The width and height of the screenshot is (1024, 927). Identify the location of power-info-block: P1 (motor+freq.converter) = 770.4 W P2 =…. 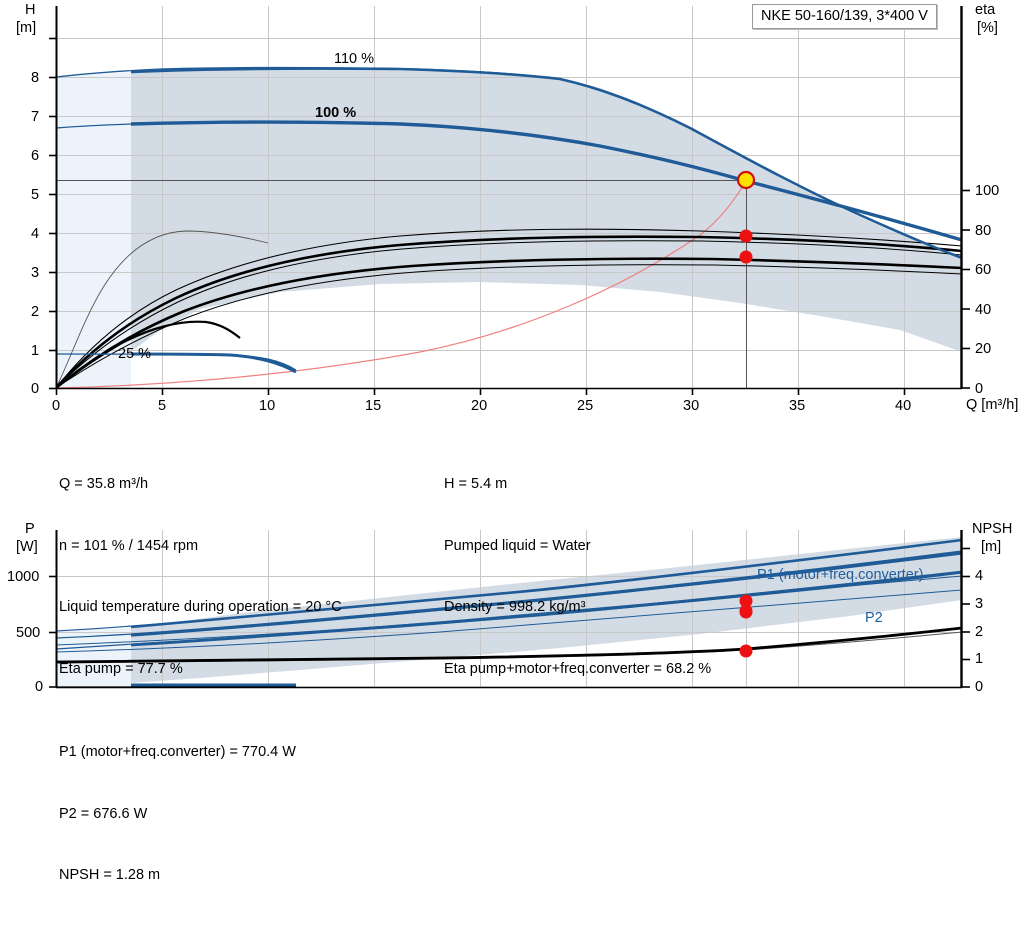
(177, 814).